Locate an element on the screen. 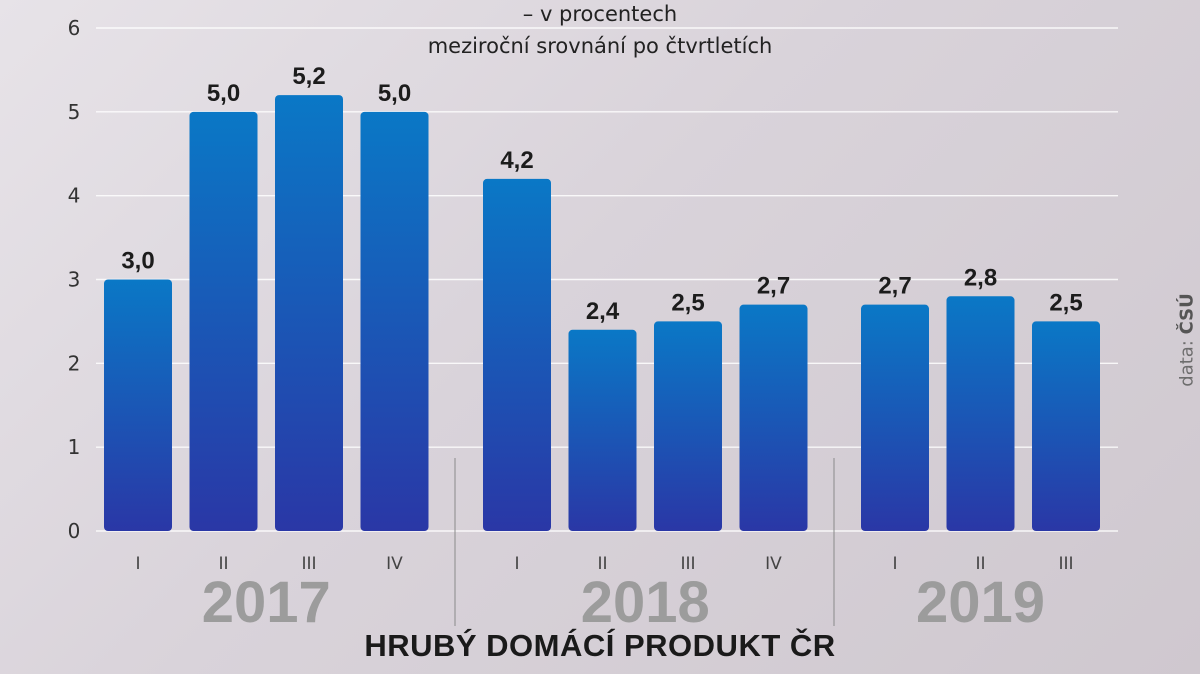 The width and height of the screenshot is (1200, 674). data-label-2017-III: 5,2 is located at coordinates (308, 76).